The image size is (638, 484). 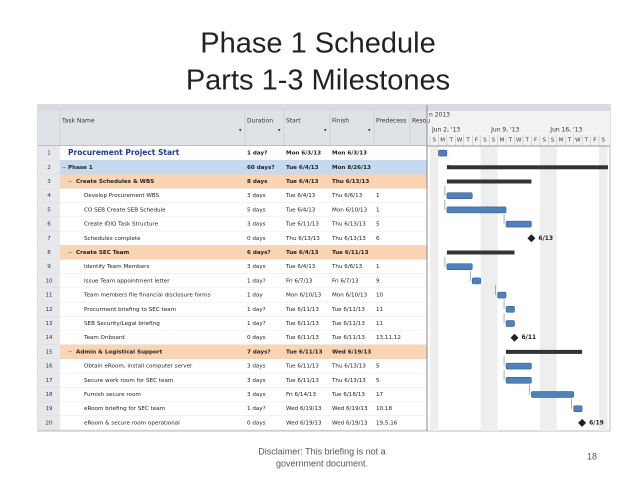 I want to click on cell: 6, so click(x=378, y=239).